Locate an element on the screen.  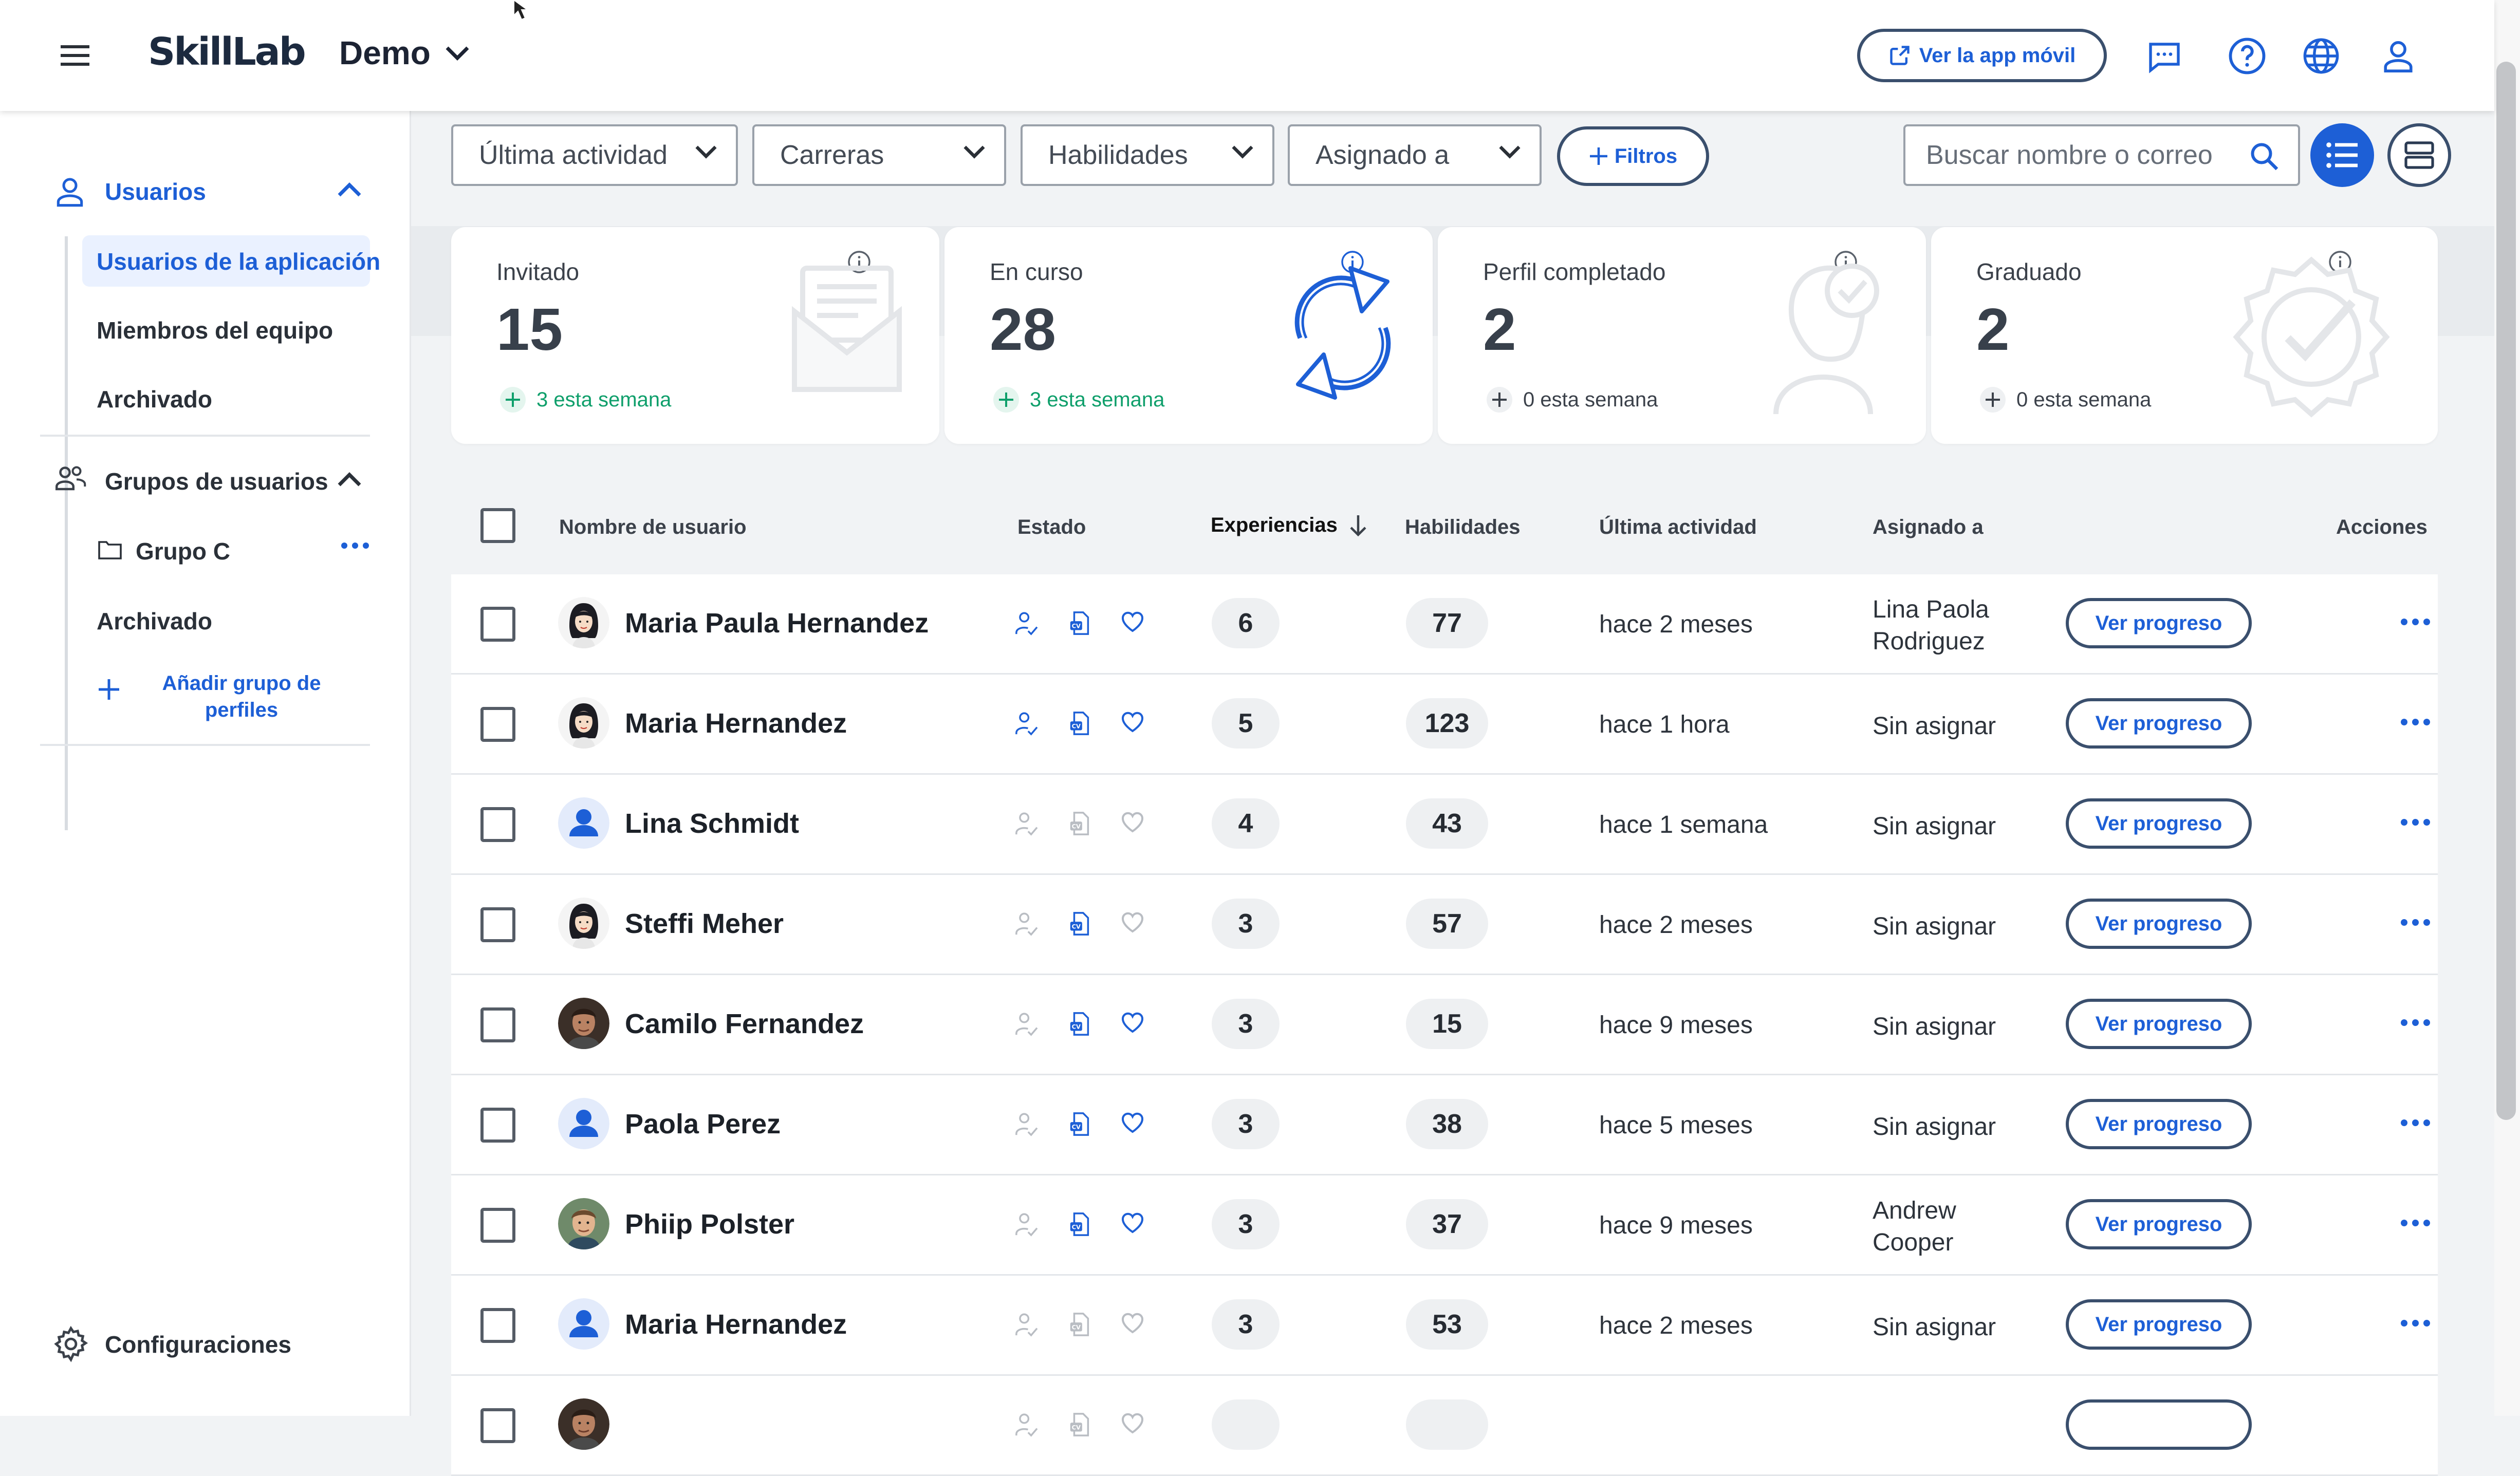
search-field: Buscar nombre o correo is located at coordinates (2101, 155).